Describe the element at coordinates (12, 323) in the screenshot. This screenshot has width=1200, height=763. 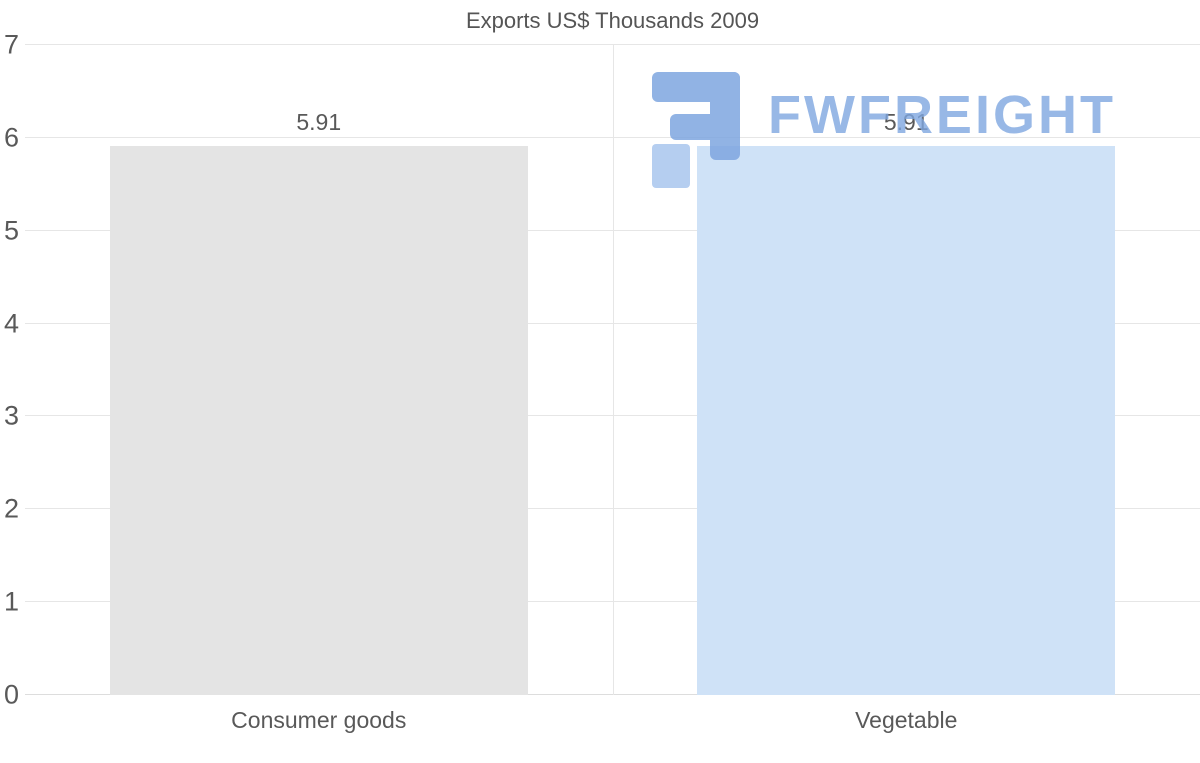
I see `y-axis-tick-label: 4` at that location.